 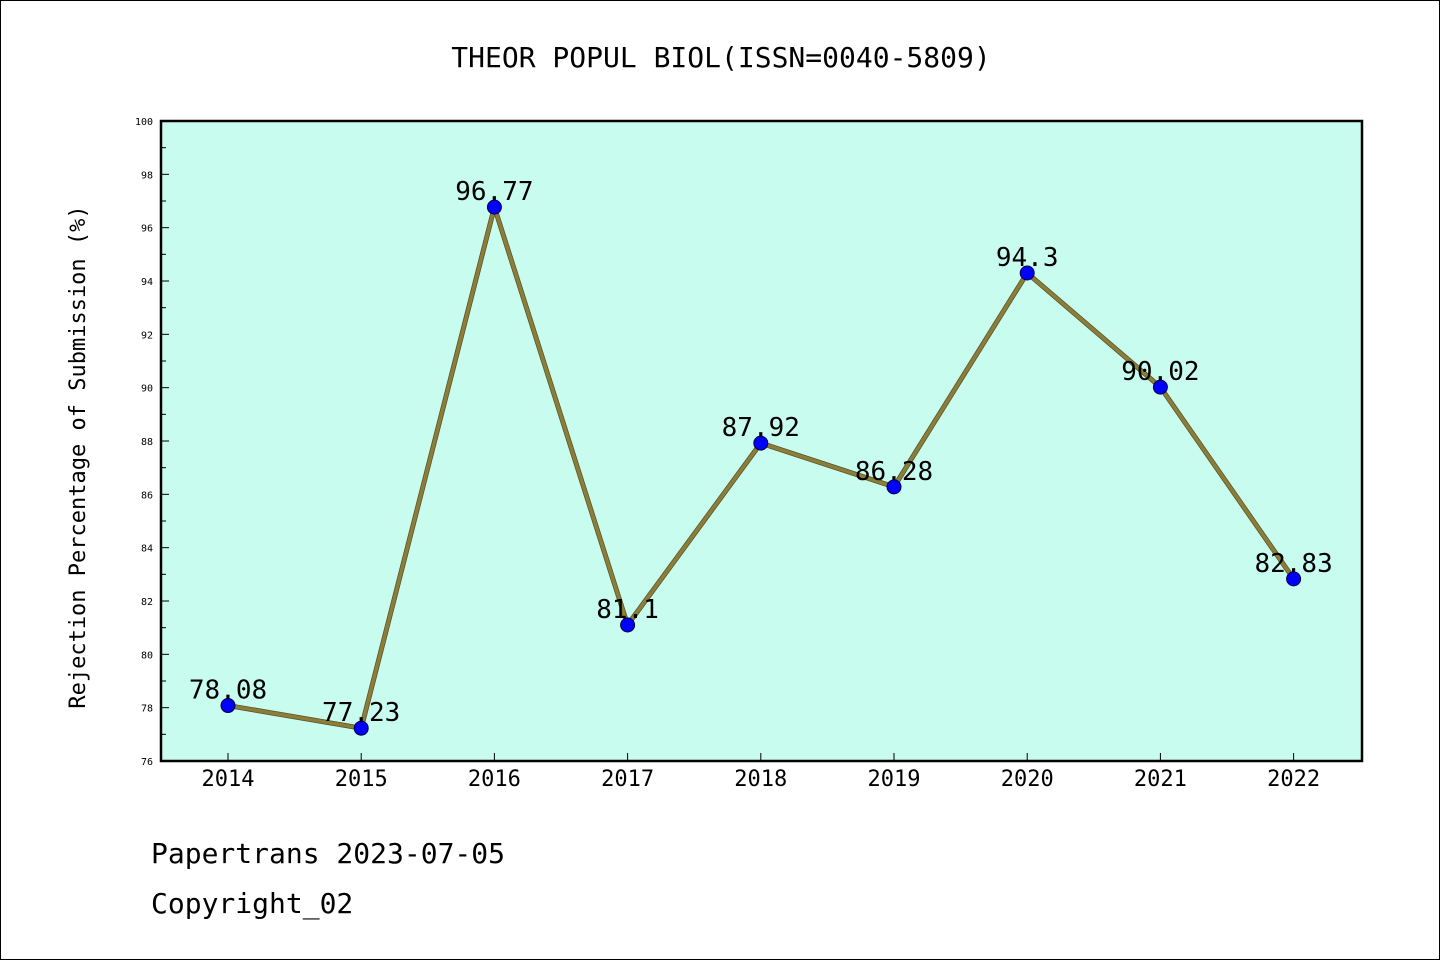 What do you see at coordinates (147, 549) in the screenshot?
I see `y-tick-label: 84` at bounding box center [147, 549].